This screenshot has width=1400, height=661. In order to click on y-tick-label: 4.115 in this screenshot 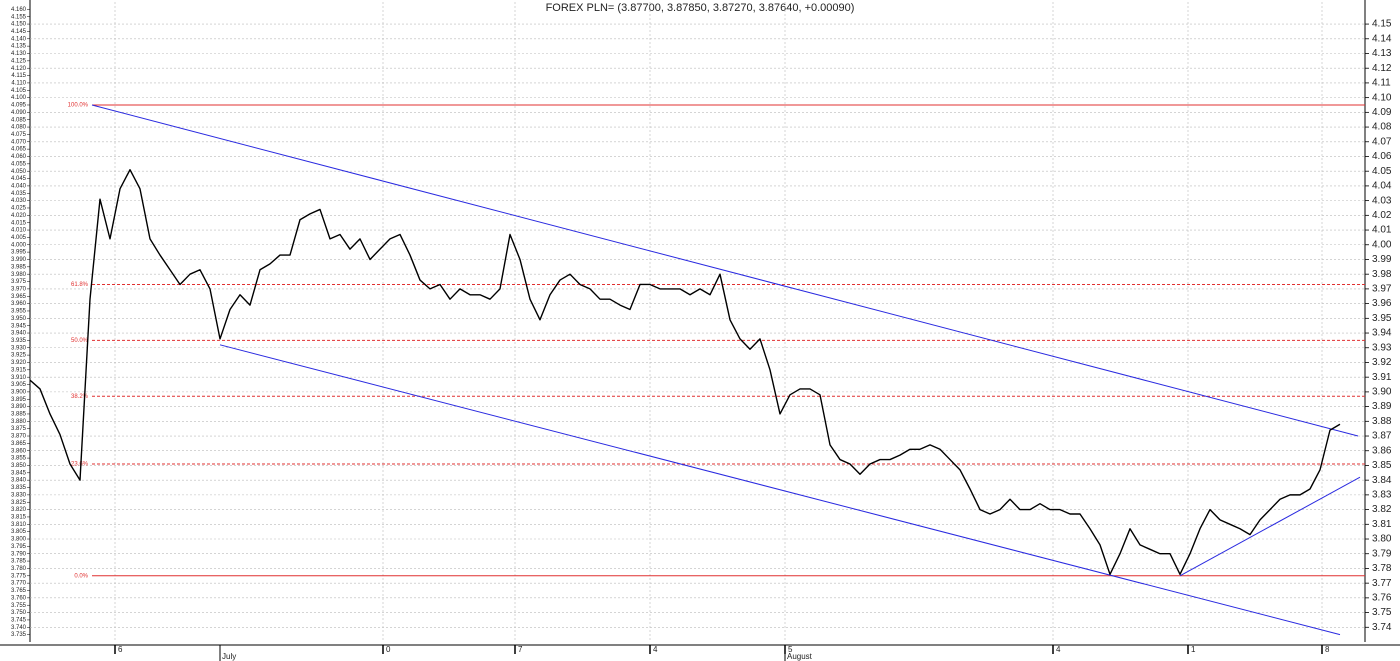, I will do `click(18, 76)`.